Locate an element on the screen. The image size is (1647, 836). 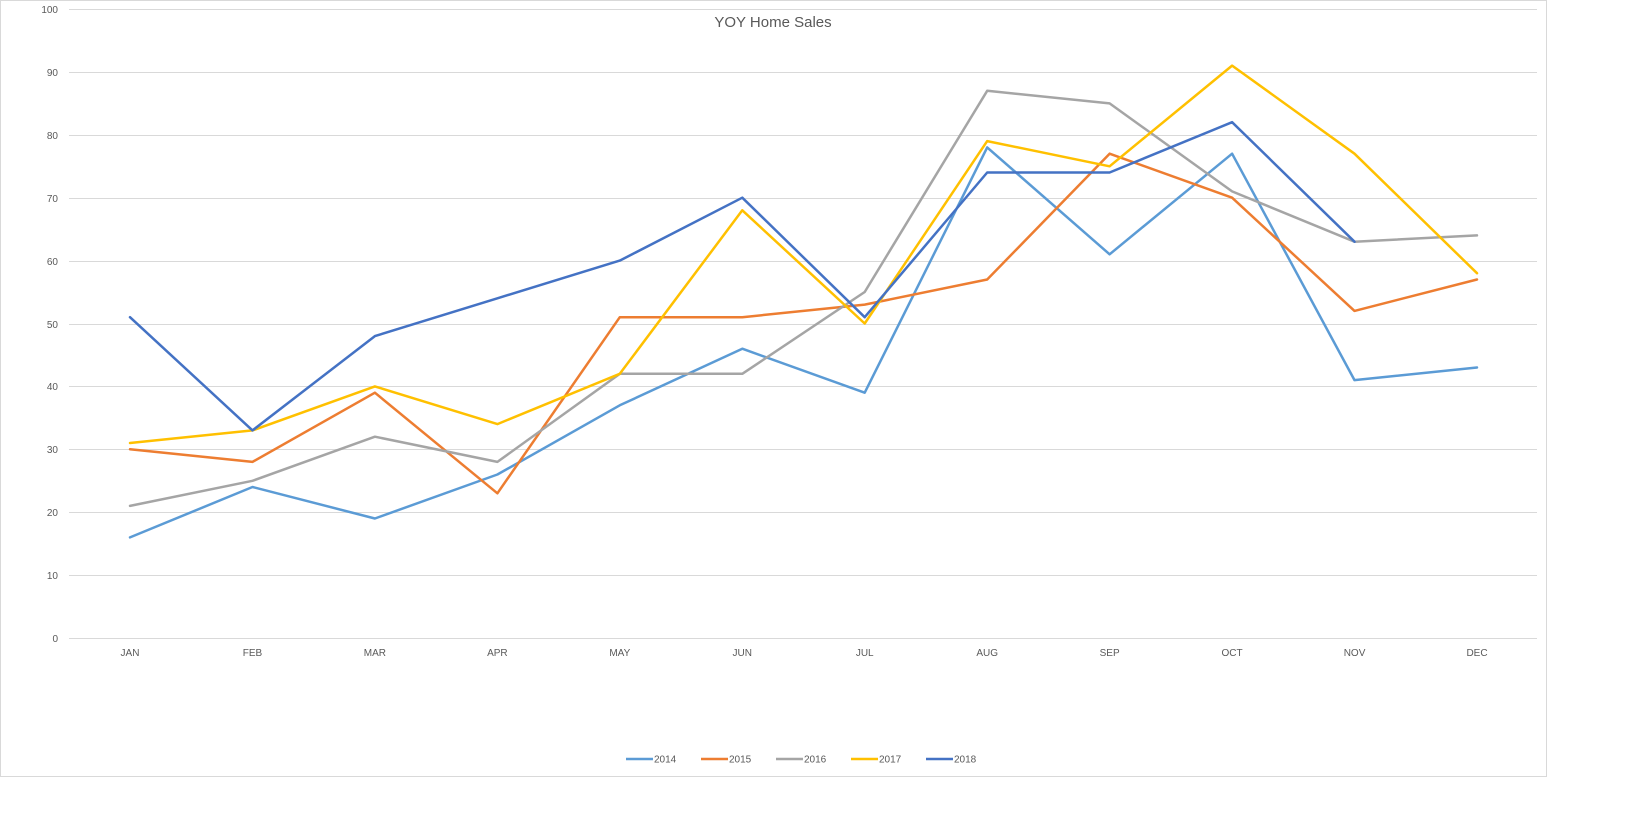
x-tick-label: DEC is located at coordinates (1476, 653).